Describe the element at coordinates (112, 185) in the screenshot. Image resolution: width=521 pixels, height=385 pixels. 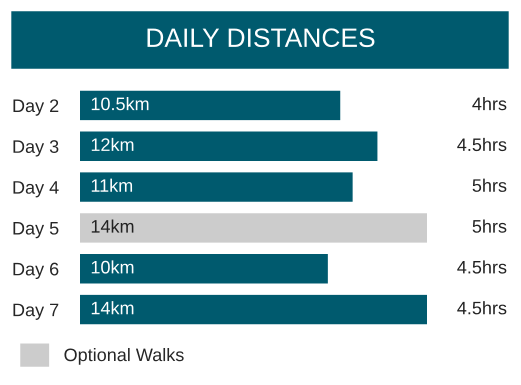
I see `data-label: 11km` at that location.